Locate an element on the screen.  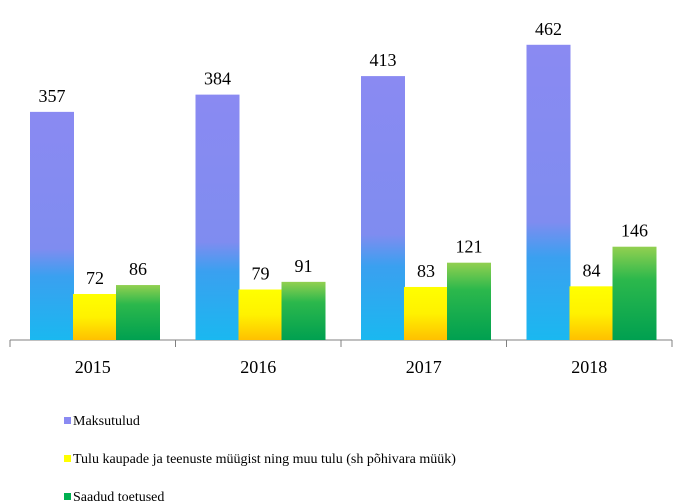
value-label: 413 is located at coordinates (383, 60).